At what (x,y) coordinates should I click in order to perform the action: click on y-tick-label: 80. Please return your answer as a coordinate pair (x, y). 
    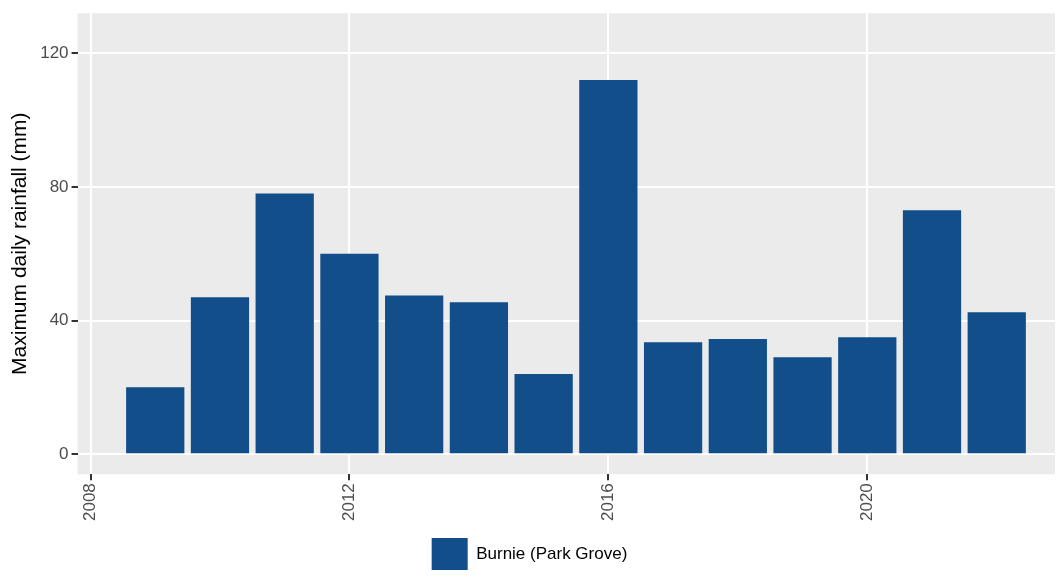
    Looking at the image, I should click on (59, 186).